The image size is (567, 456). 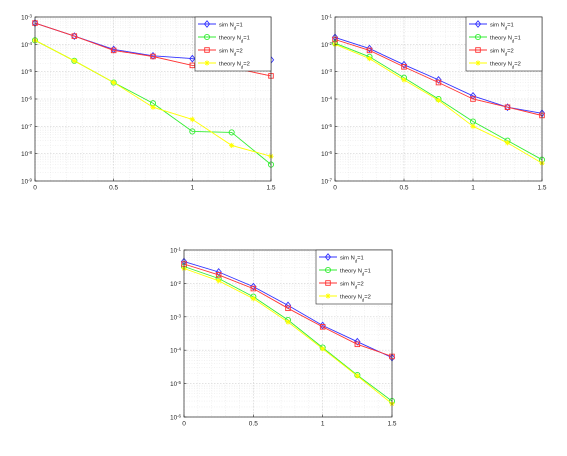 I want to click on y-tick-label: 10⁻⁸, so click(x=26, y=154).